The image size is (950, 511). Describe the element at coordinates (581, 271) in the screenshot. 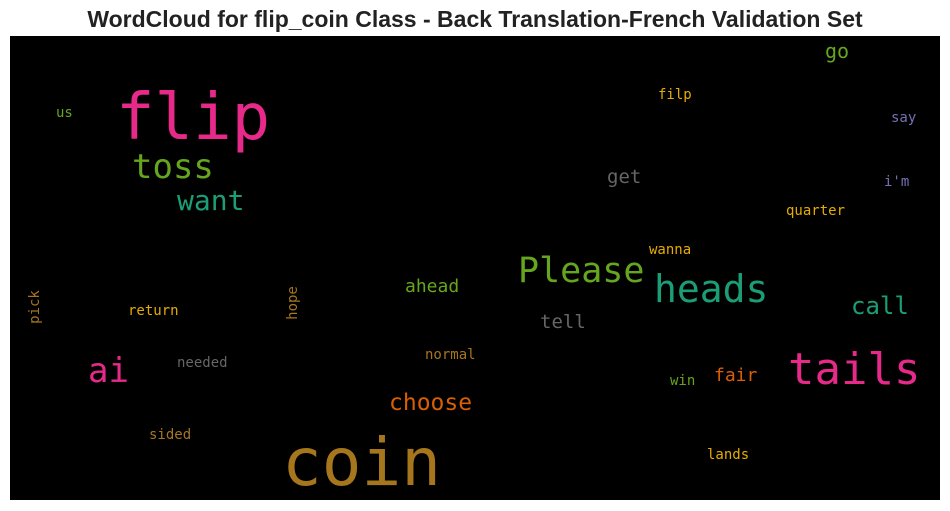

I see `word-please: Please` at that location.